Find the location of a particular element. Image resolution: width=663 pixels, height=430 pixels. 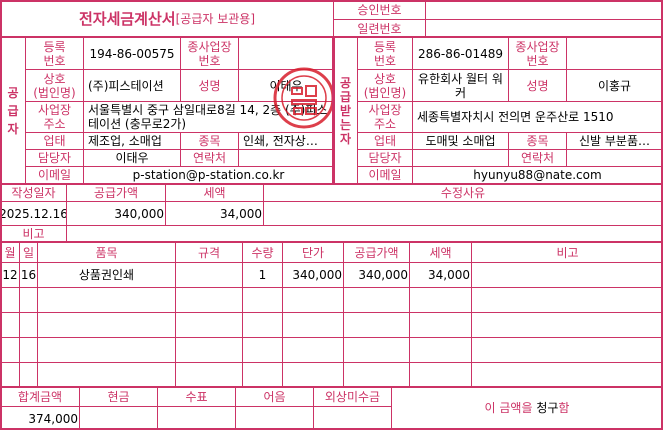

buyer-manager is located at coordinates (460, 158).